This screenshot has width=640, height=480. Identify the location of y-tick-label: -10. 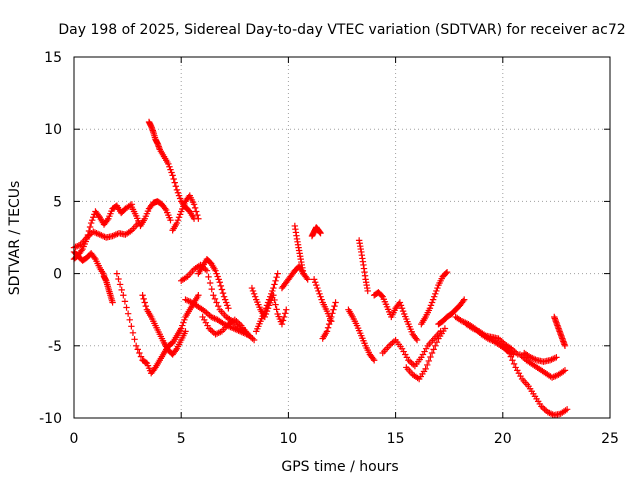
(50, 419).